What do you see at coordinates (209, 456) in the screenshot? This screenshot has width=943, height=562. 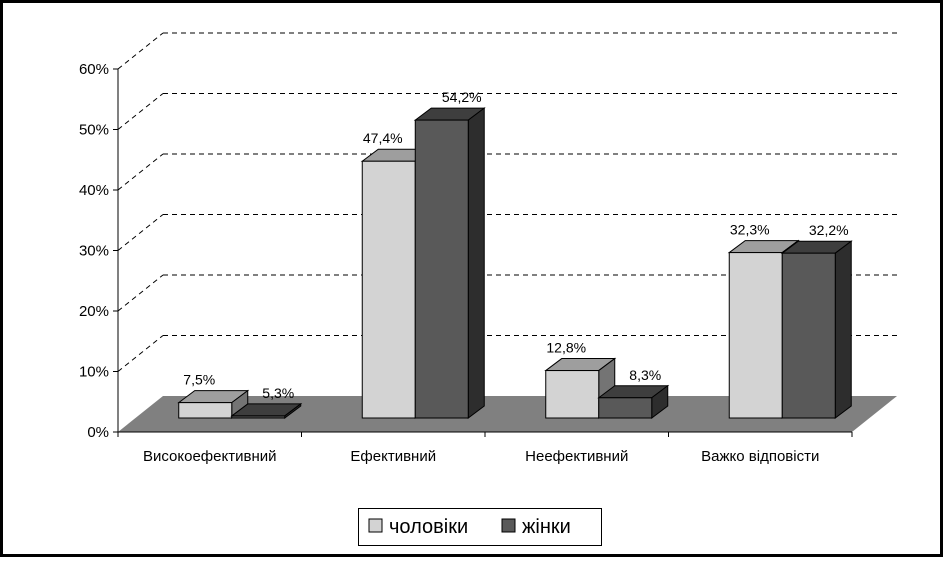 I see `x-tick-label: Високоефективний` at bounding box center [209, 456].